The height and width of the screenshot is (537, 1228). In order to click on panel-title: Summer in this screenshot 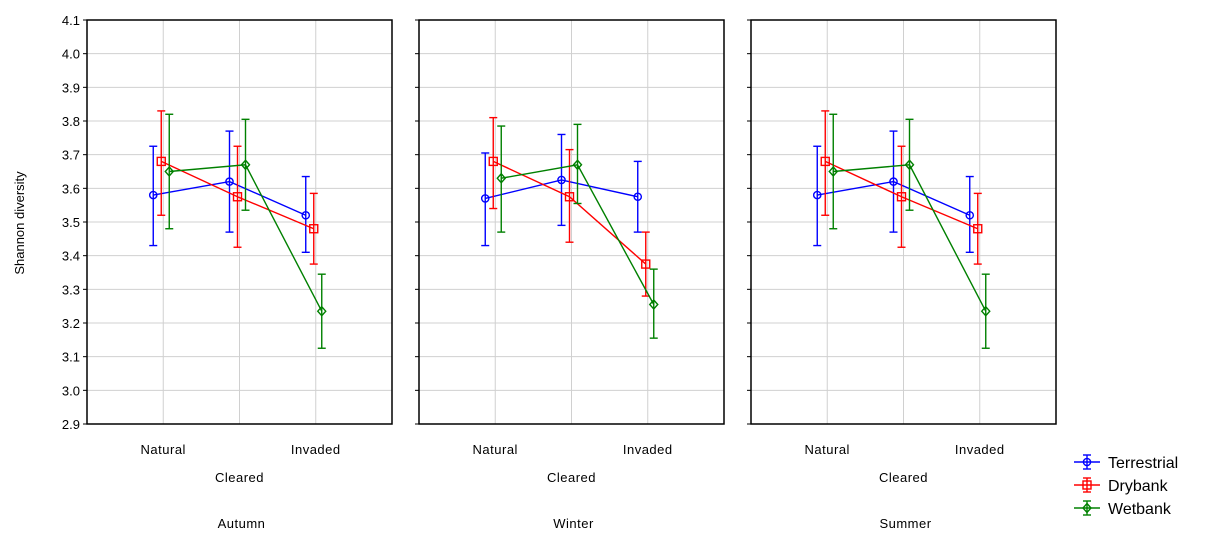, I will do `click(905, 523)`.